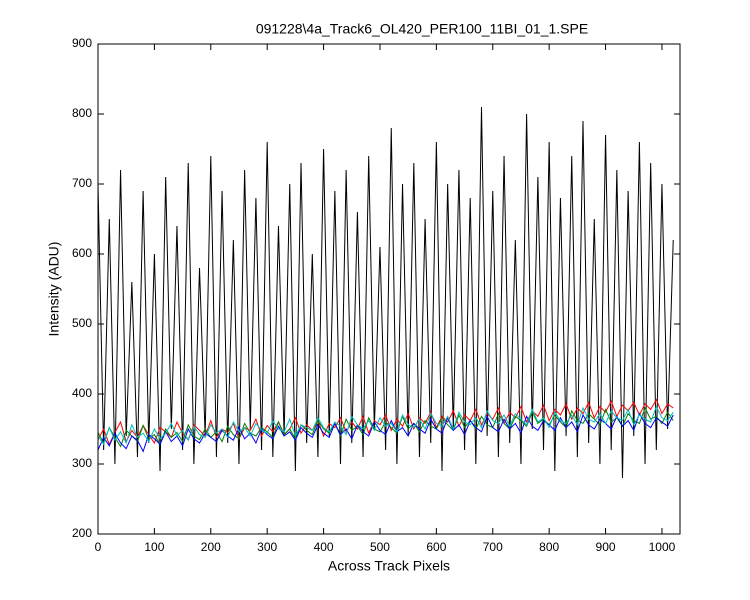 The width and height of the screenshot is (750, 600). What do you see at coordinates (549, 547) in the screenshot?
I see `x-tick-label: 800` at bounding box center [549, 547].